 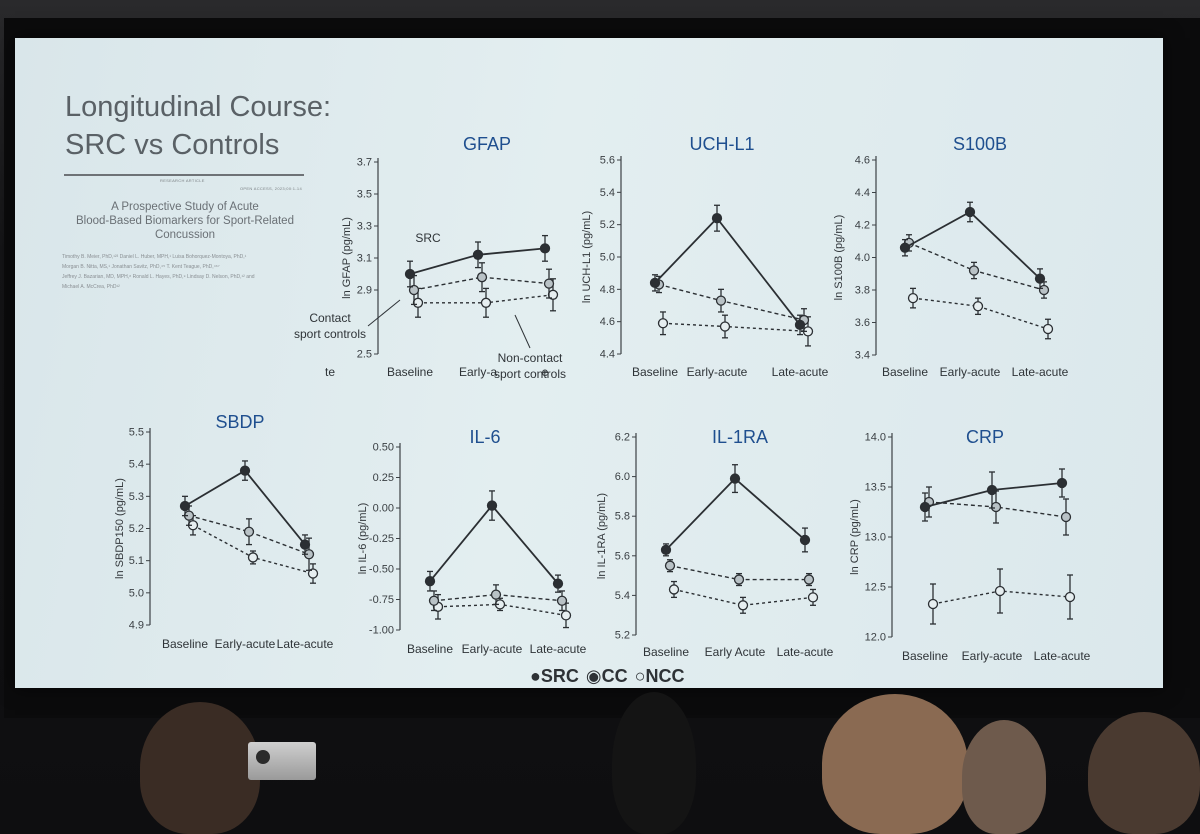 What do you see at coordinates (282, 761) in the screenshot?
I see `projector-device` at bounding box center [282, 761].